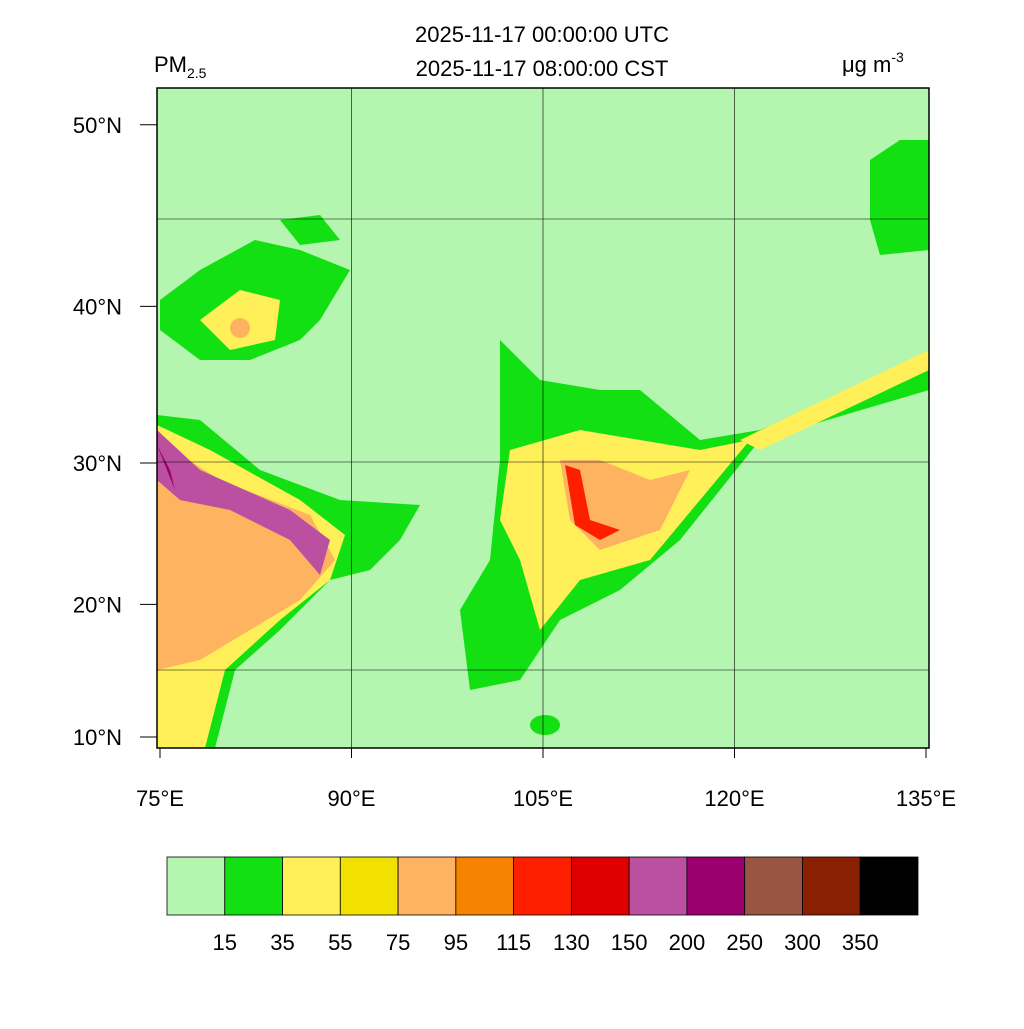 This screenshot has height=1029, width=1024. What do you see at coordinates (629, 942) in the screenshot?
I see `colorbar-label: 150` at bounding box center [629, 942].